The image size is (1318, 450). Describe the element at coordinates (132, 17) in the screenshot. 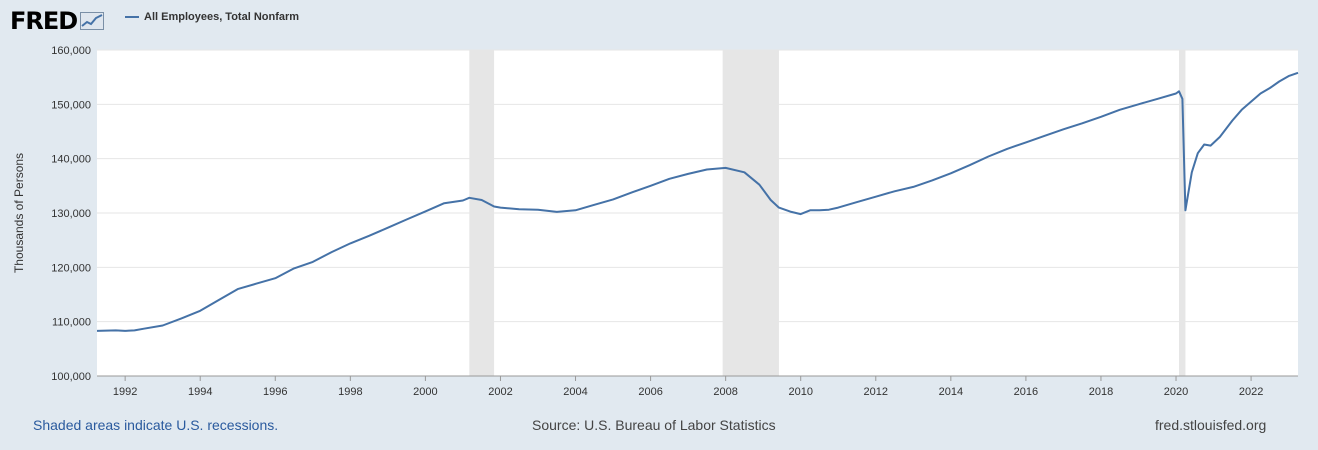

I see `legend-line-swatch` at that location.